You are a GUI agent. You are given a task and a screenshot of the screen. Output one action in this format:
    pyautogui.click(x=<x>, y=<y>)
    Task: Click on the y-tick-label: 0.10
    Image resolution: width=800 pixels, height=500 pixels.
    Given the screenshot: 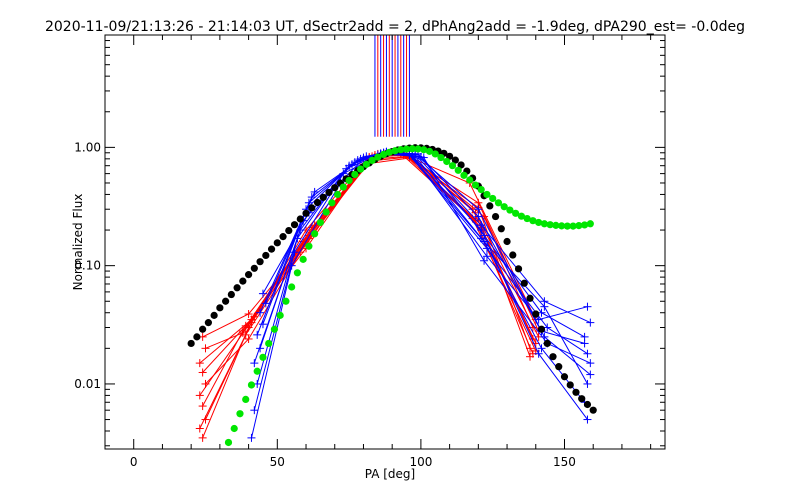 What is the action you would take?
    pyautogui.click(x=87, y=266)
    